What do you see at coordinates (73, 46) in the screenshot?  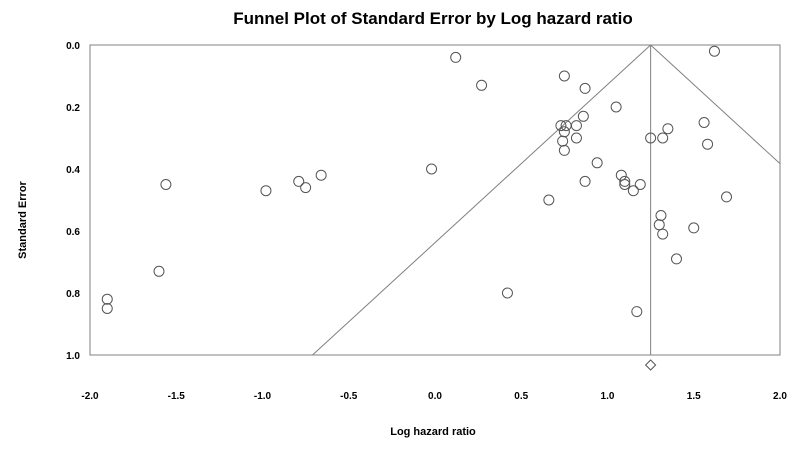 I see `y-tick-label: 0.0` at bounding box center [73, 46].